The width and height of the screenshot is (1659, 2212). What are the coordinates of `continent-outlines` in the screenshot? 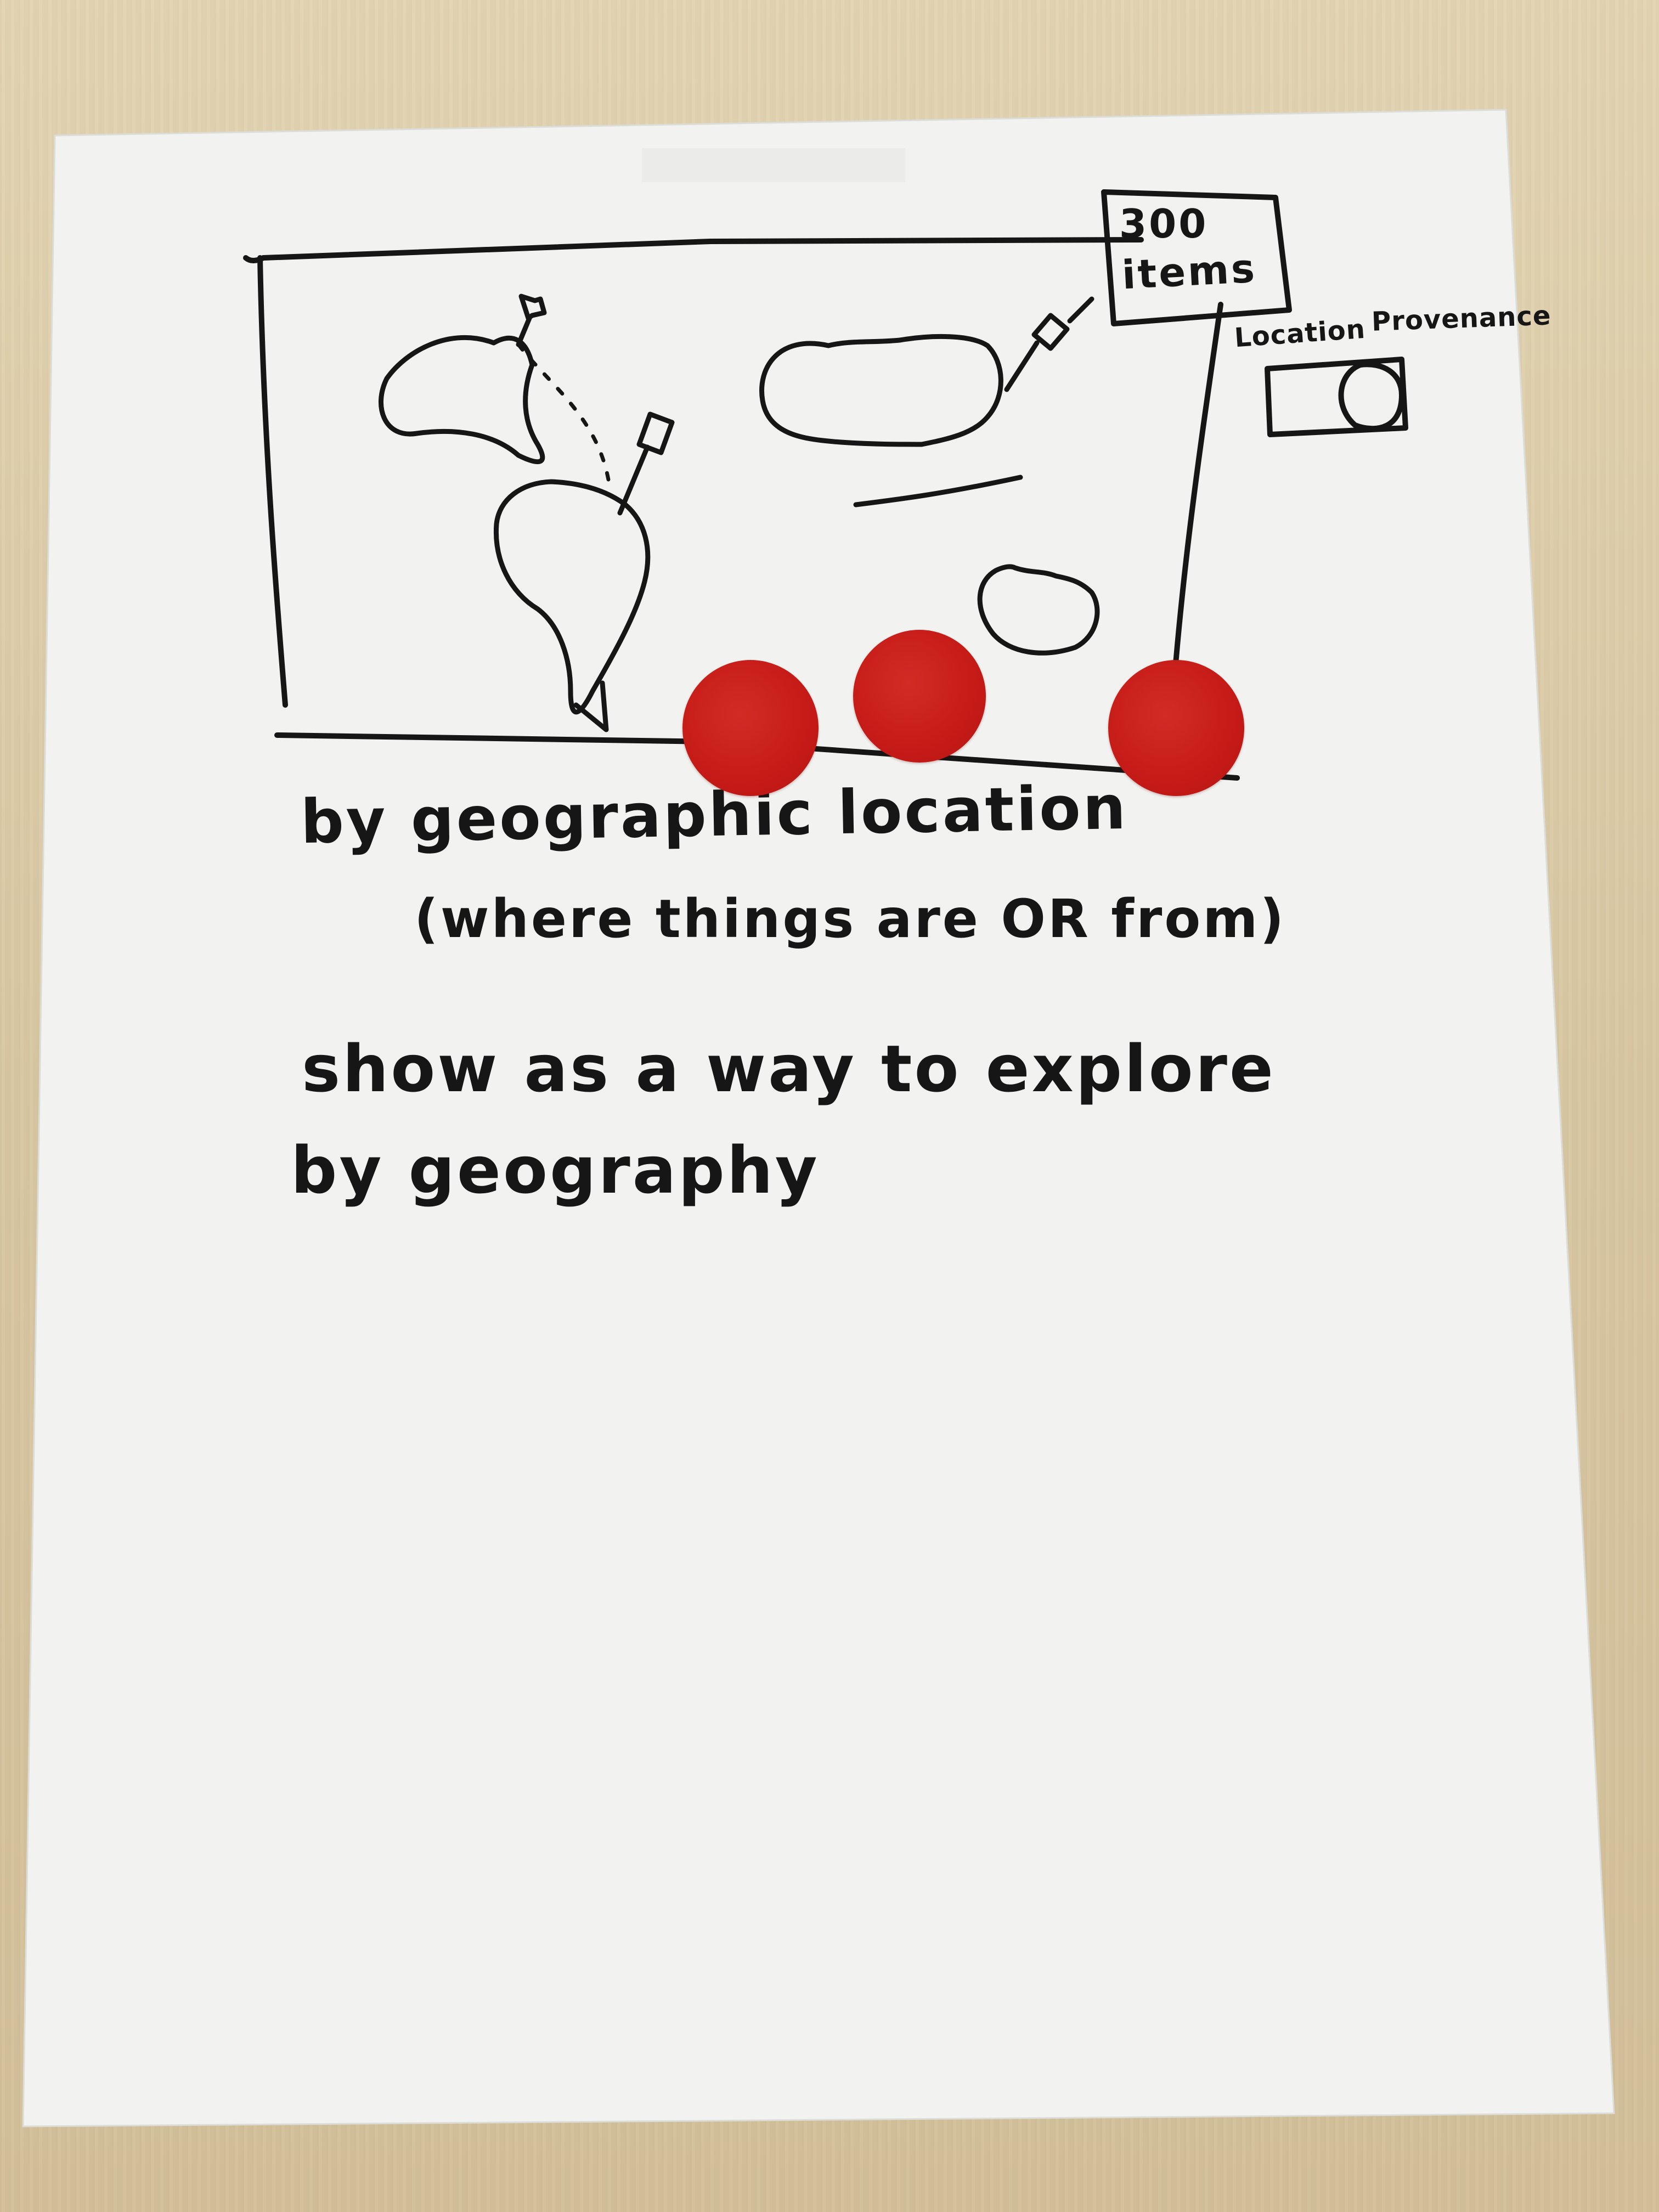 It's located at (739, 533).